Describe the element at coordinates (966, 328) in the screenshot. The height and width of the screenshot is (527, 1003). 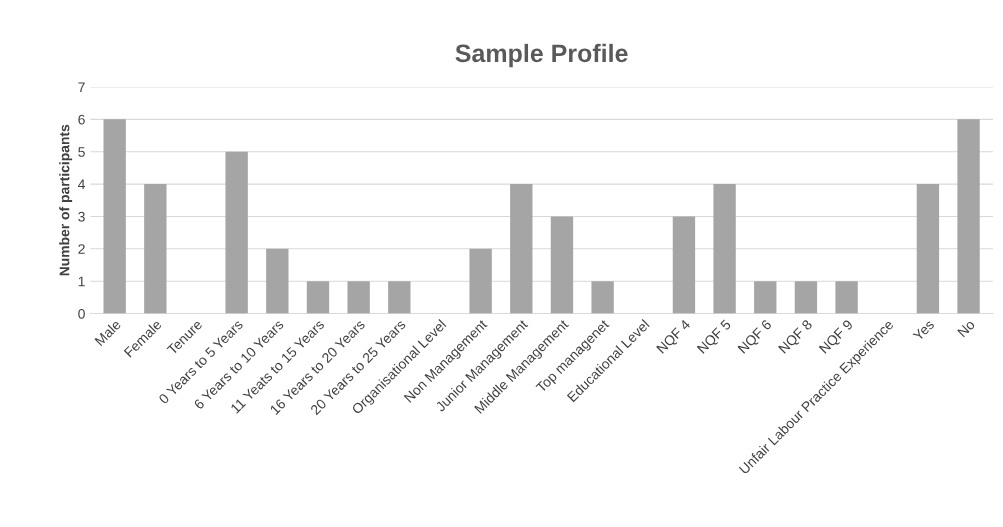
I see `x-tick-label: No` at that location.